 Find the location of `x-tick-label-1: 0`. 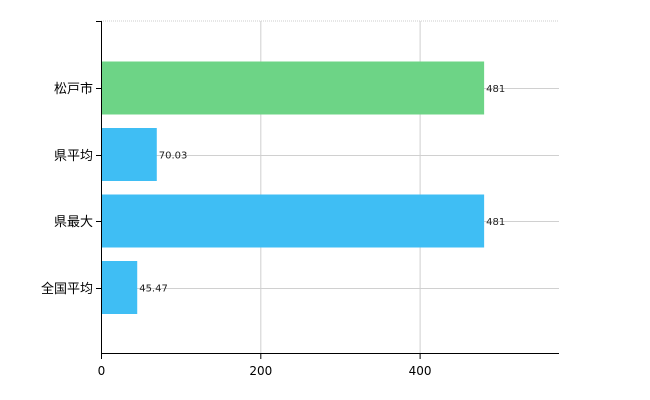

x-tick-label-1: 0 is located at coordinates (102, 371).